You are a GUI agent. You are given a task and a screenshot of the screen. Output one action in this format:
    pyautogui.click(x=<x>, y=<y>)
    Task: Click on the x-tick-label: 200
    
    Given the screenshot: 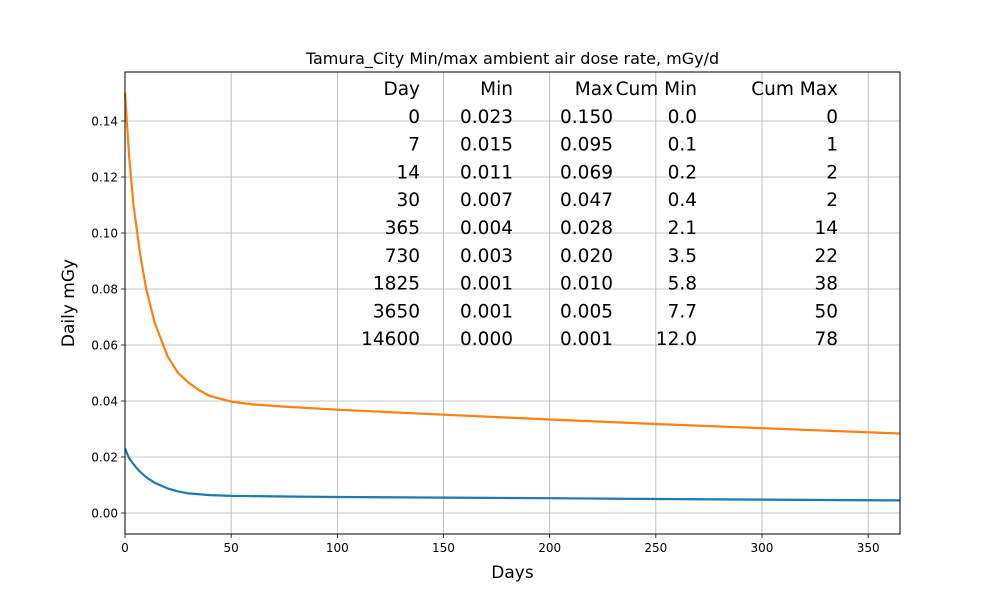 What is the action you would take?
    pyautogui.click(x=549, y=548)
    